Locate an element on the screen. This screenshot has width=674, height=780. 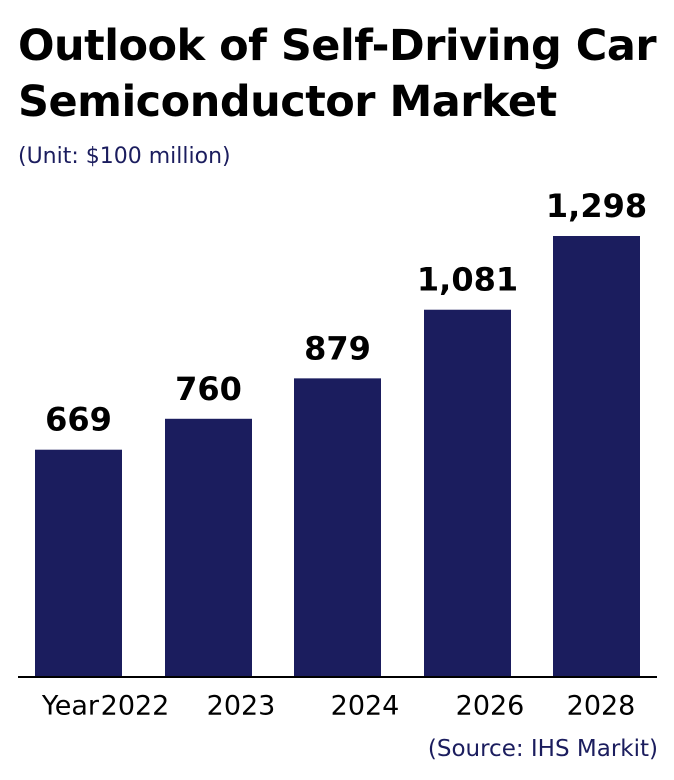
value-label: 1,081 is located at coordinates (467, 280).